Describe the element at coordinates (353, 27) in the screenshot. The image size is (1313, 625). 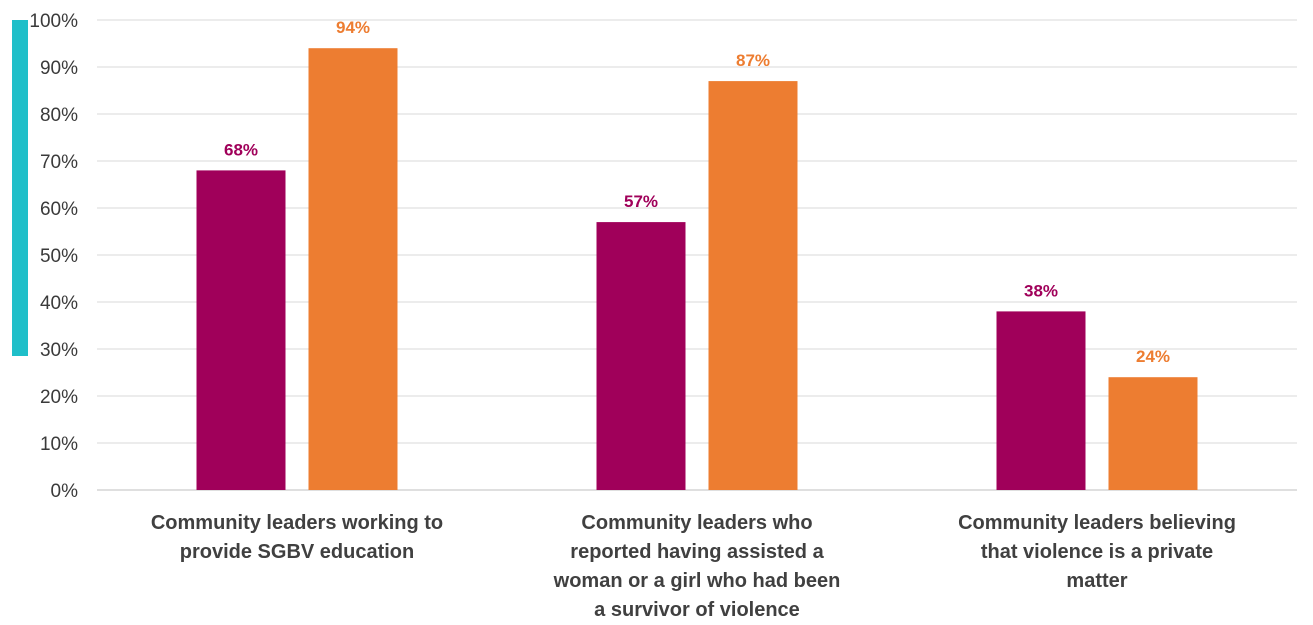
I see `data-label: 94%` at that location.